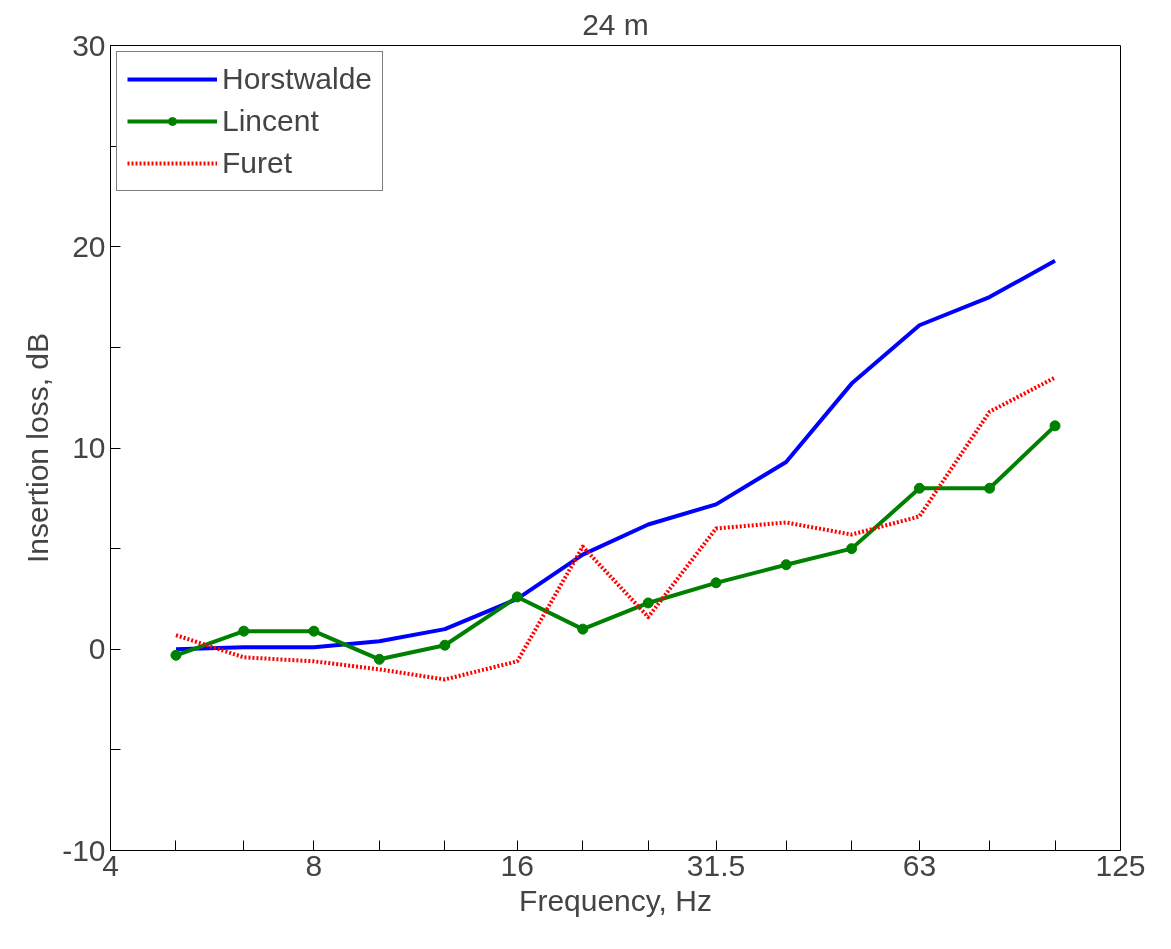 This screenshot has height=949, width=1171. What do you see at coordinates (89, 246) in the screenshot?
I see `y-tick-label: 20` at bounding box center [89, 246].